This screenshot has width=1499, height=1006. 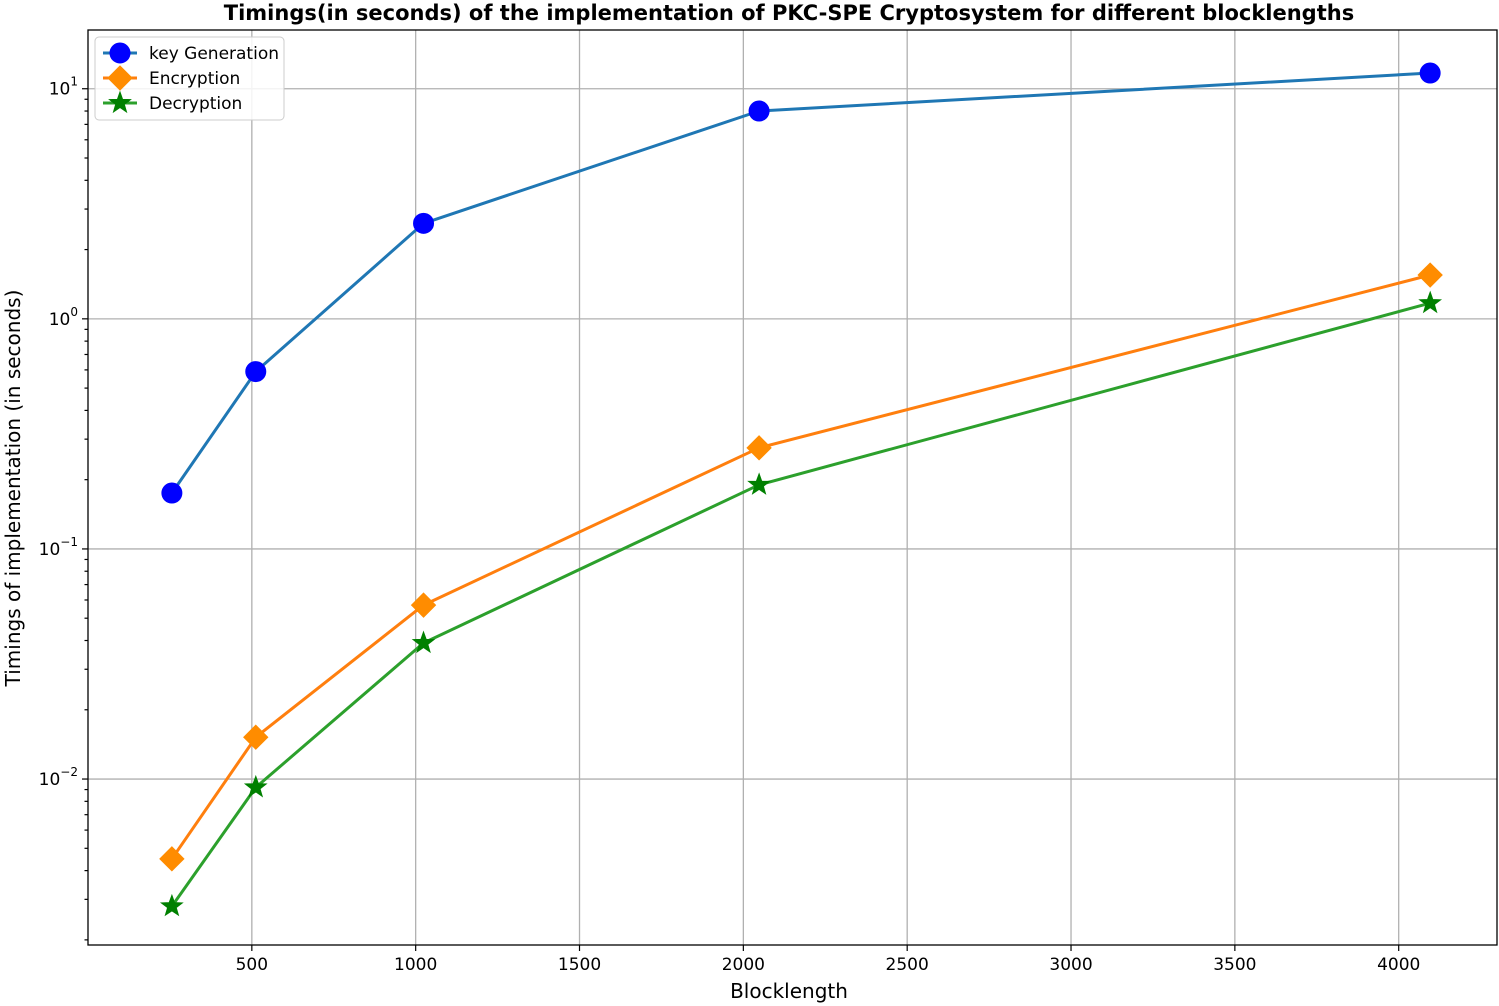 I want to click on legend-item: Encryption, so click(x=171, y=78).